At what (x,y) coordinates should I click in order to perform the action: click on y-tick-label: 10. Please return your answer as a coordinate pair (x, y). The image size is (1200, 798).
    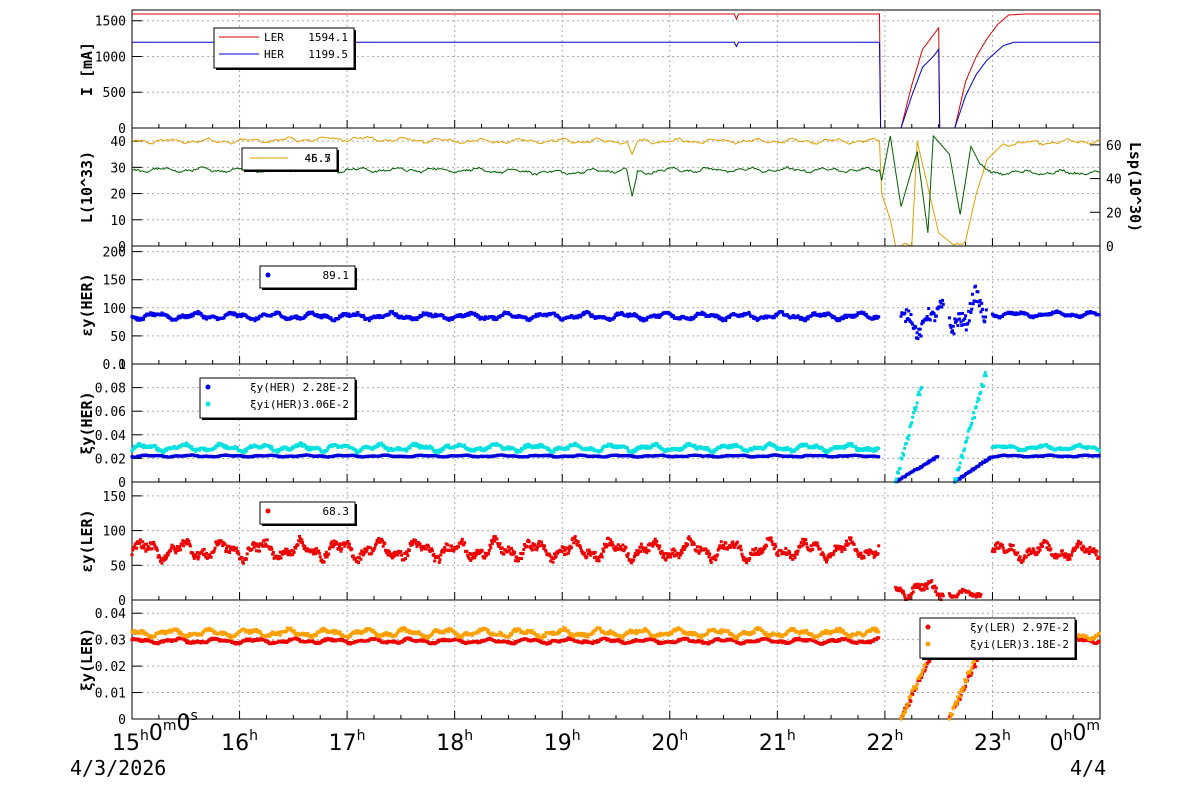
    Looking at the image, I should click on (118, 221).